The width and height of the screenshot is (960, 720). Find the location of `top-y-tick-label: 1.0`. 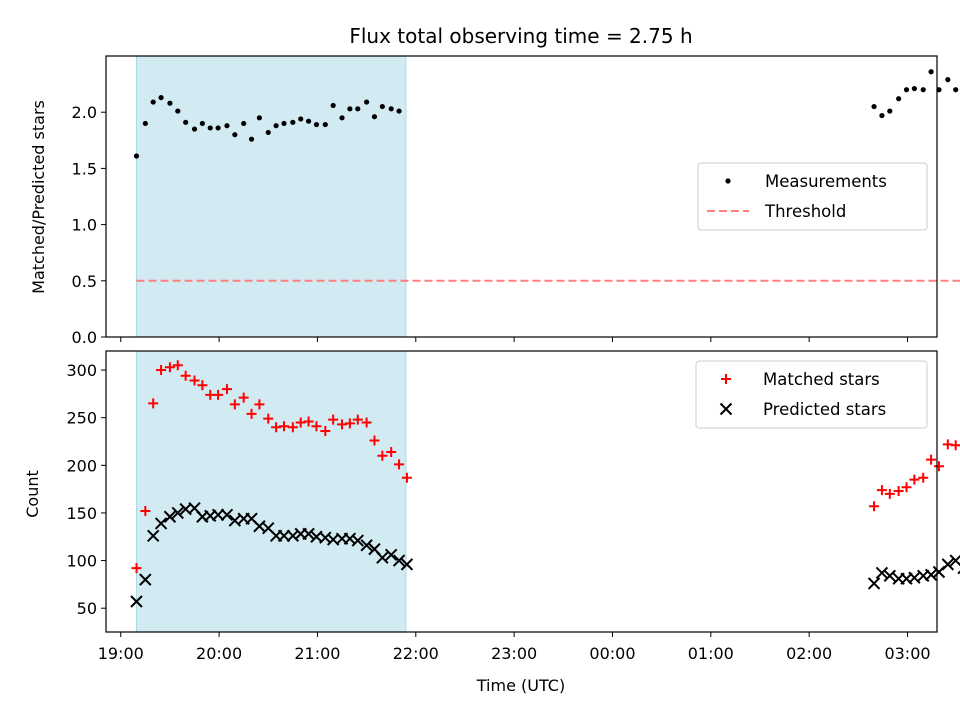

top-y-tick-label: 1.0 is located at coordinates (84, 225).